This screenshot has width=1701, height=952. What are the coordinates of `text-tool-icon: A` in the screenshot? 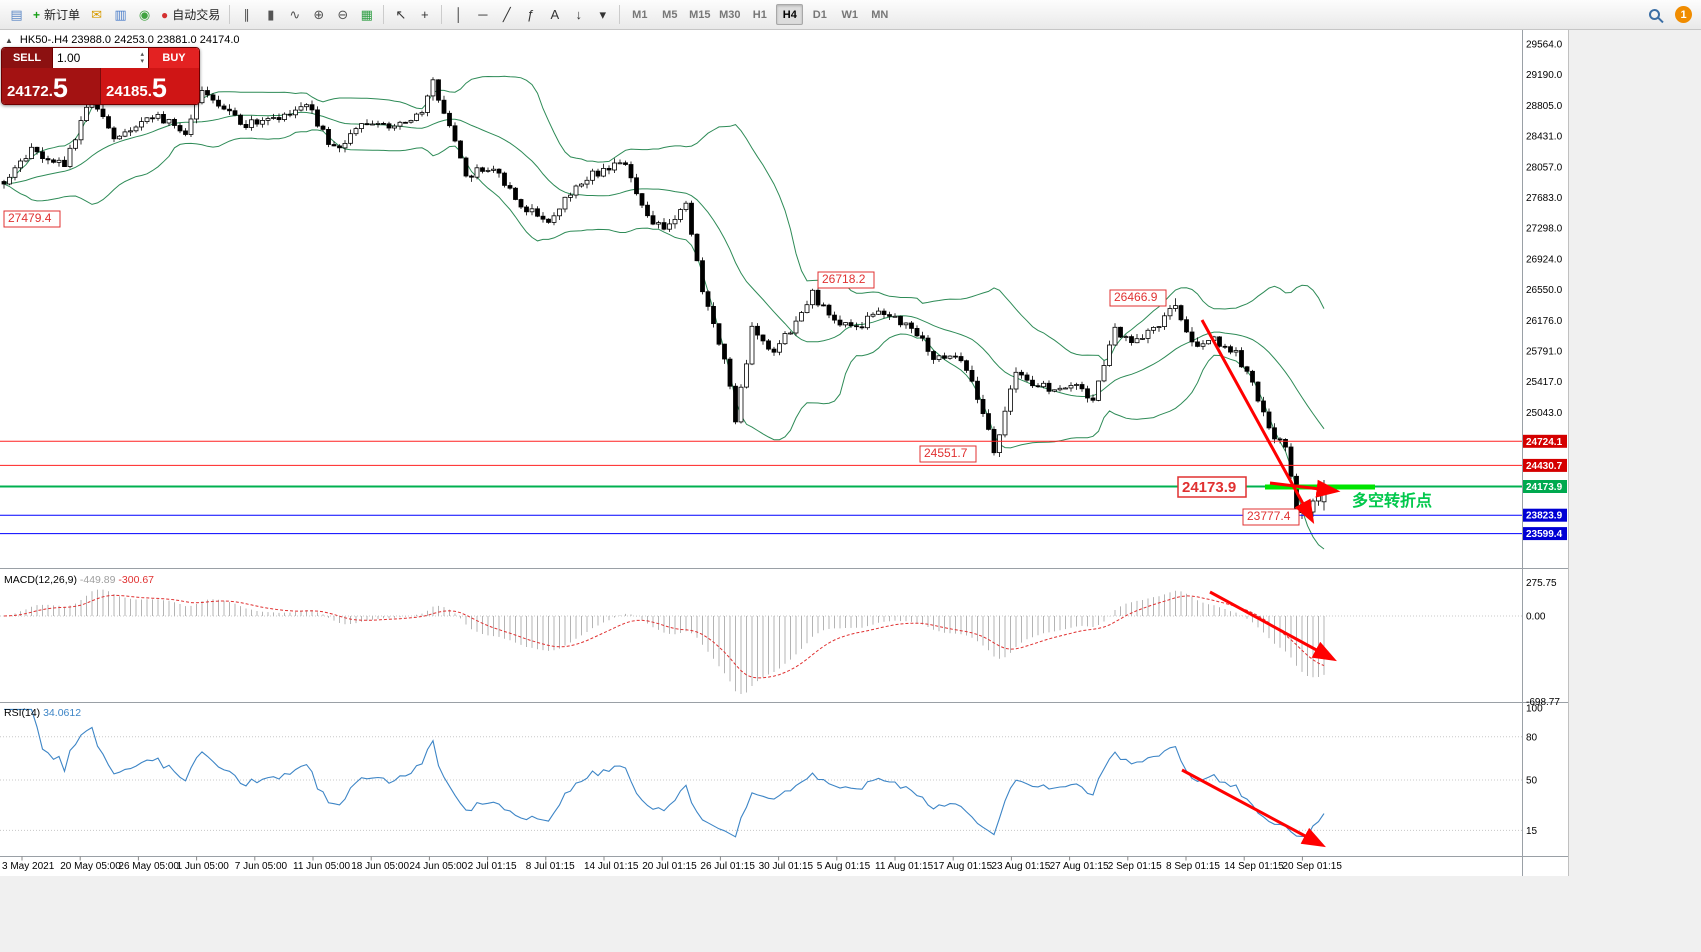 It's located at (555, 14).